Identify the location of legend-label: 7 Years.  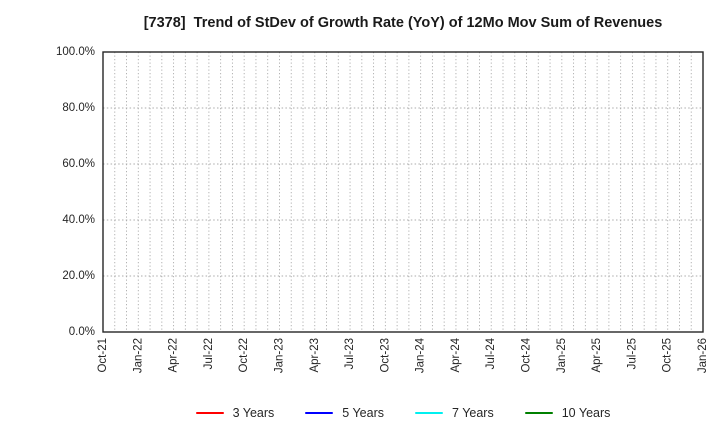
(473, 413).